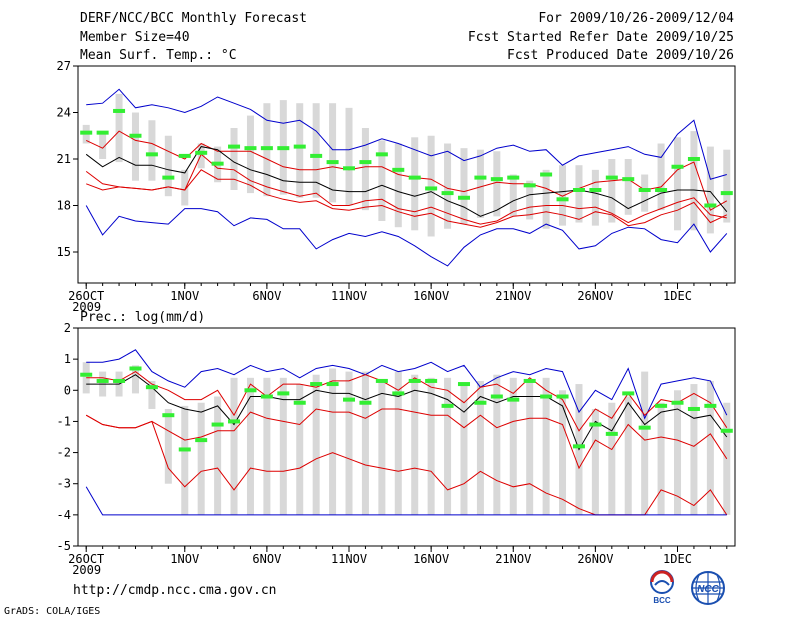 This screenshot has height=619, width=800. Describe the element at coordinates (64, 515) in the screenshot. I see `y-tick-label: -4` at that location.